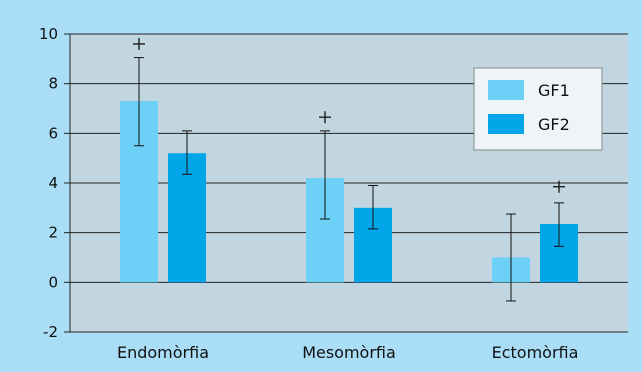 This screenshot has height=372, width=642. Describe the element at coordinates (349, 352) in the screenshot. I see `x-tick-label: Mesomòrfia` at that location.